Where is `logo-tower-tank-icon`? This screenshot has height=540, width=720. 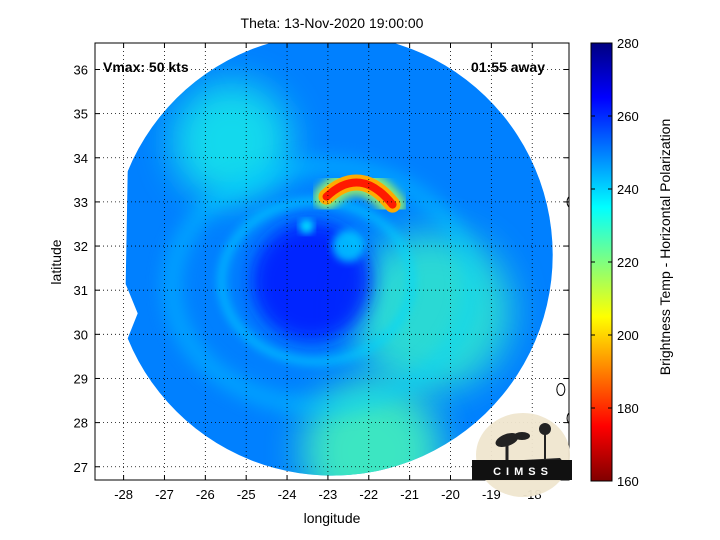
logo-tower-tank-icon is located at coordinates (545, 429).